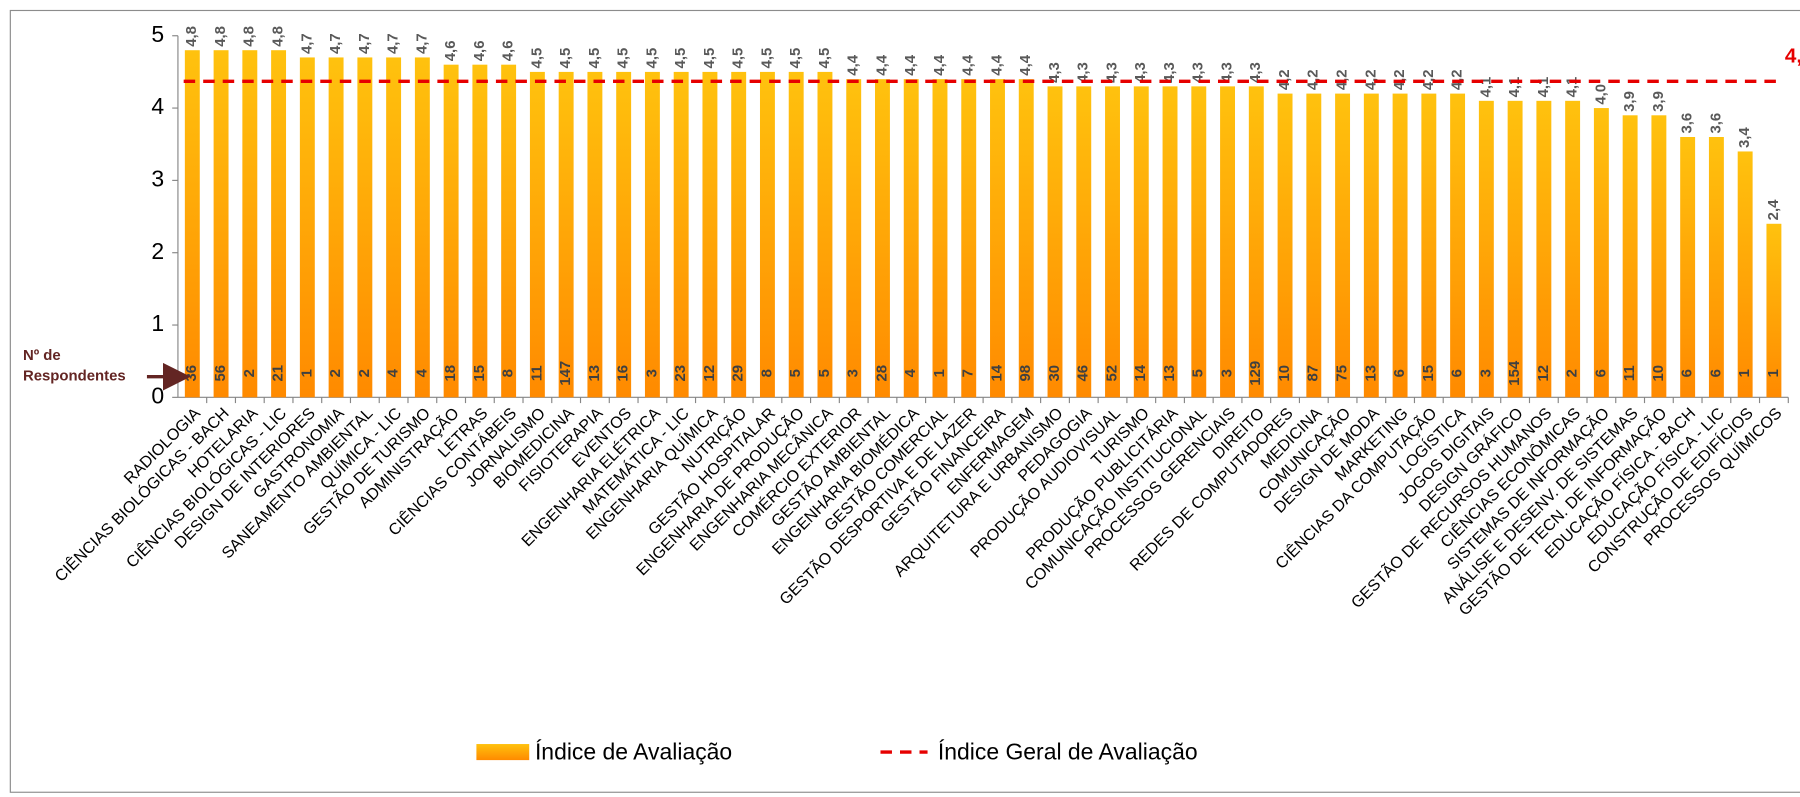 The height and width of the screenshot is (797, 1800). Describe the element at coordinates (996, 372) in the screenshot. I see `respondents-count: 14` at that location.